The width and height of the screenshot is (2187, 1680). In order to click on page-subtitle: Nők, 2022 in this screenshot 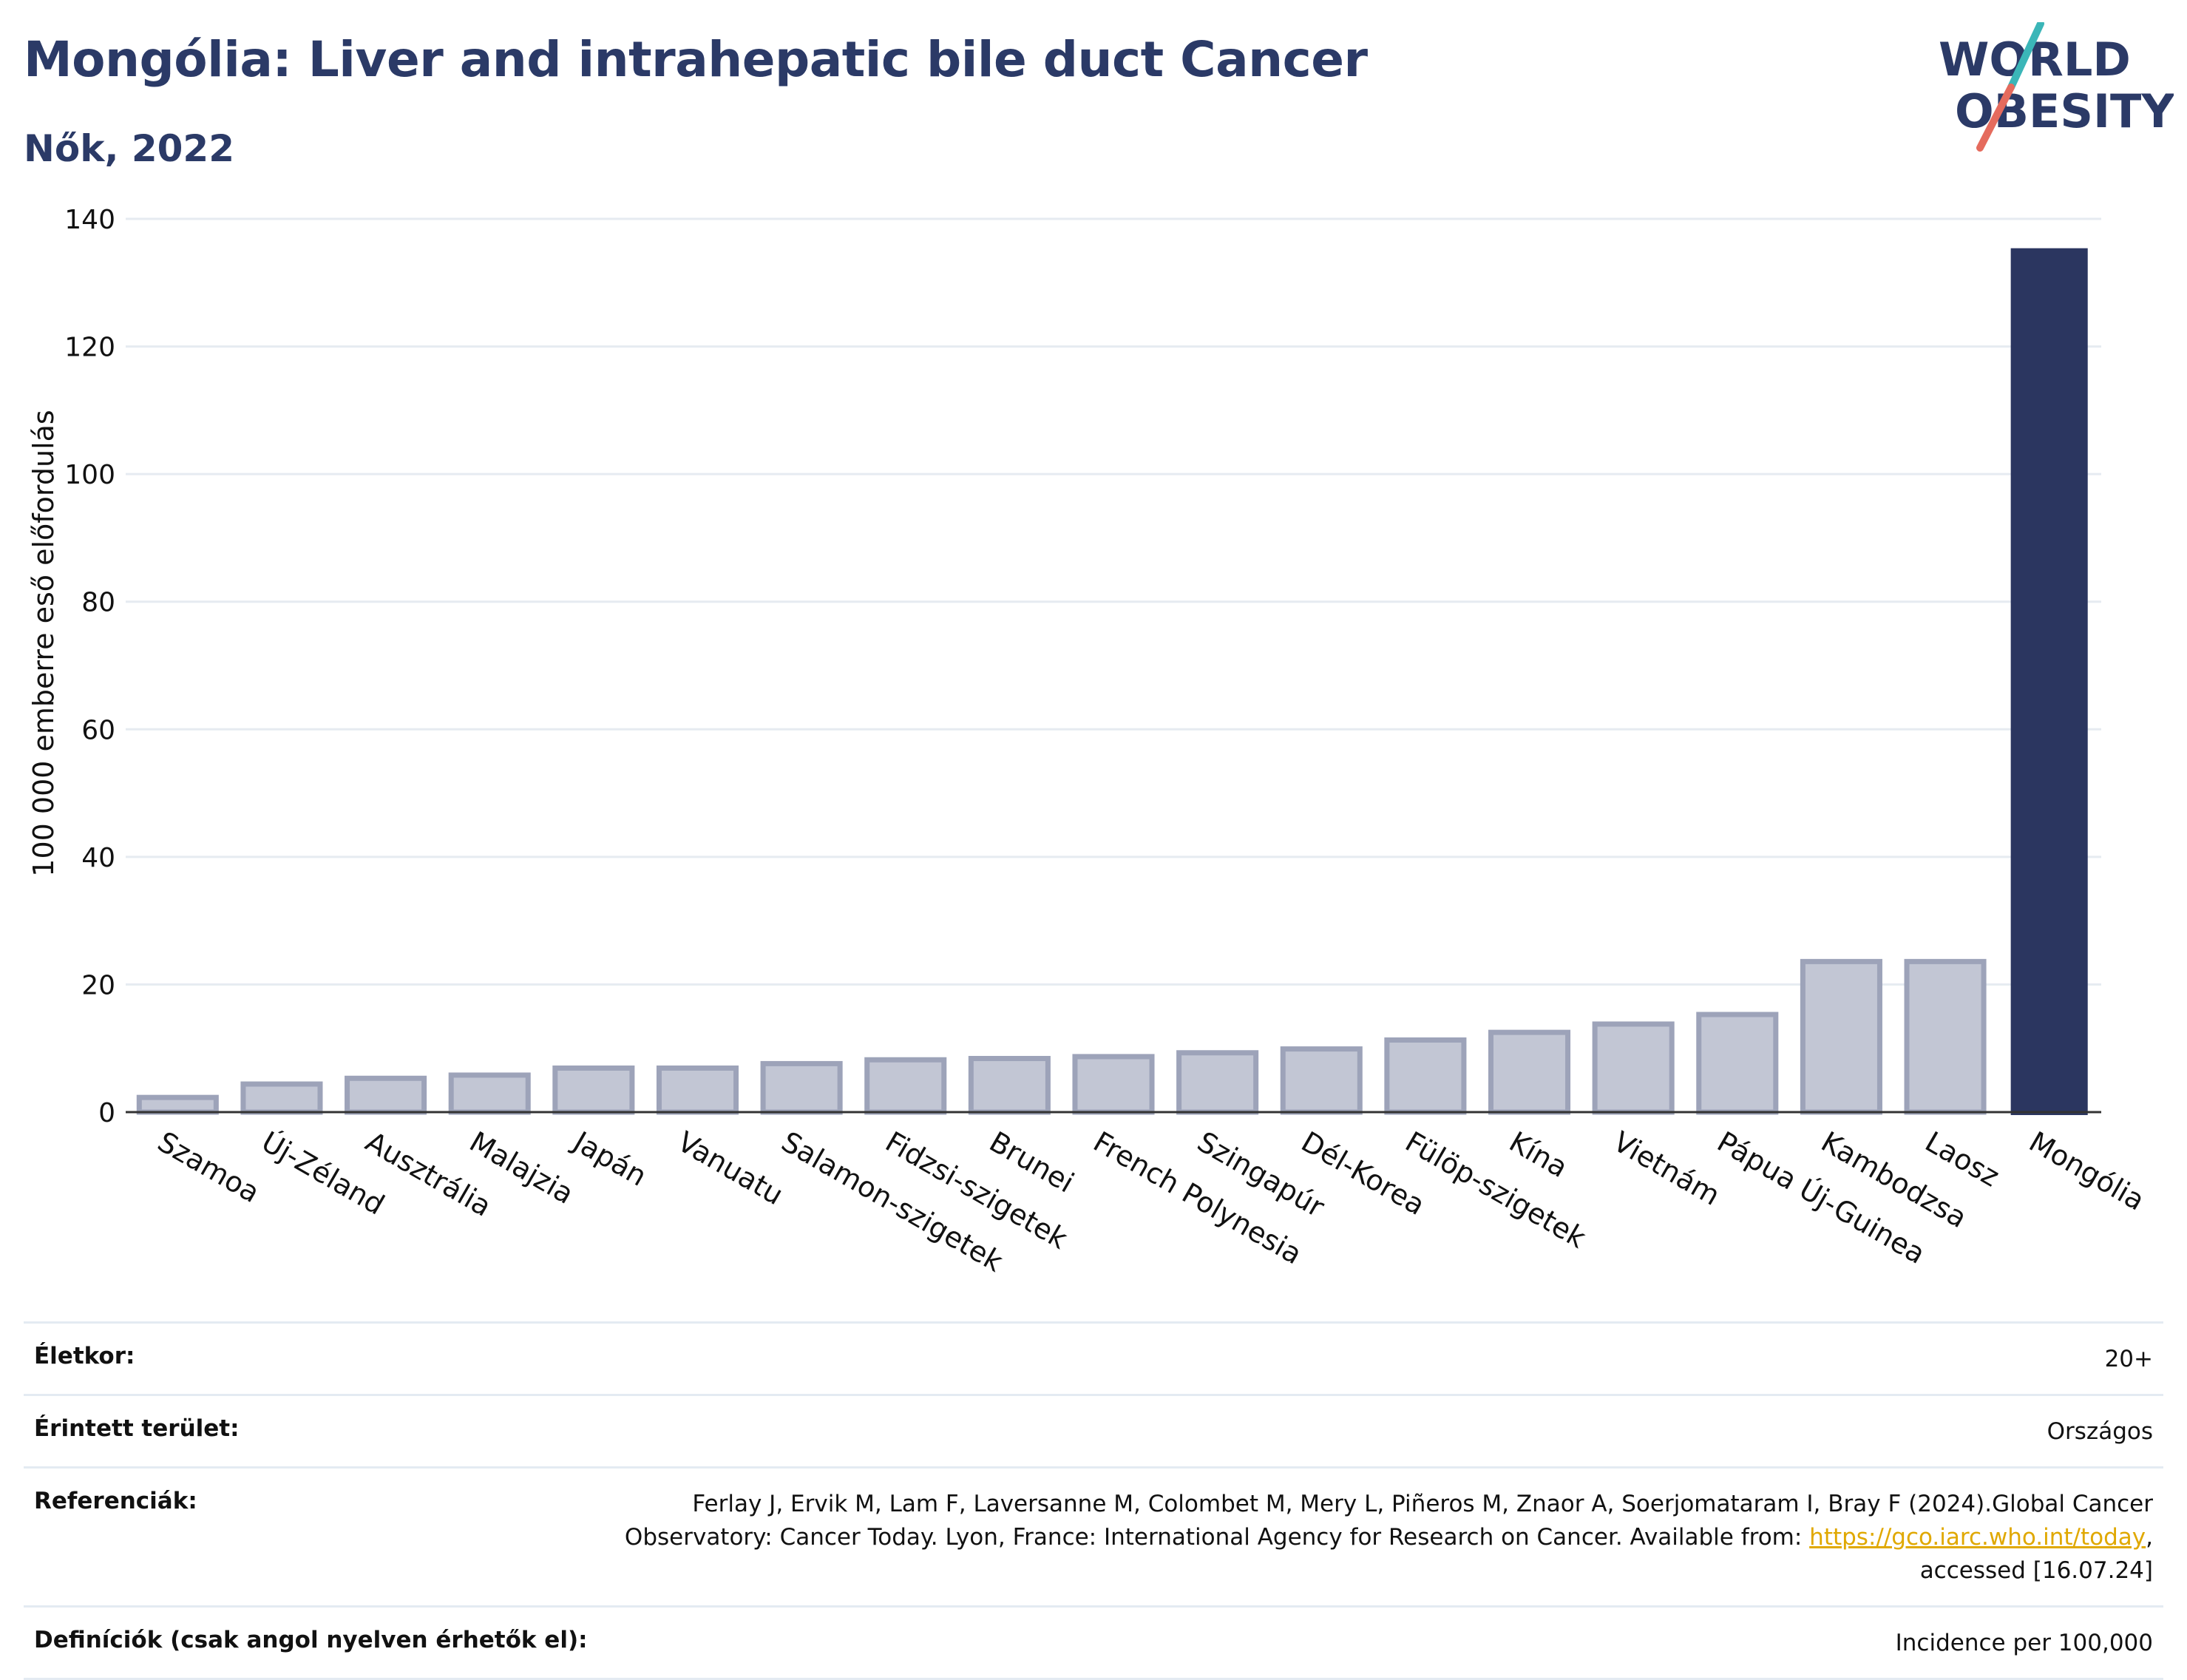, I will do `click(129, 149)`.